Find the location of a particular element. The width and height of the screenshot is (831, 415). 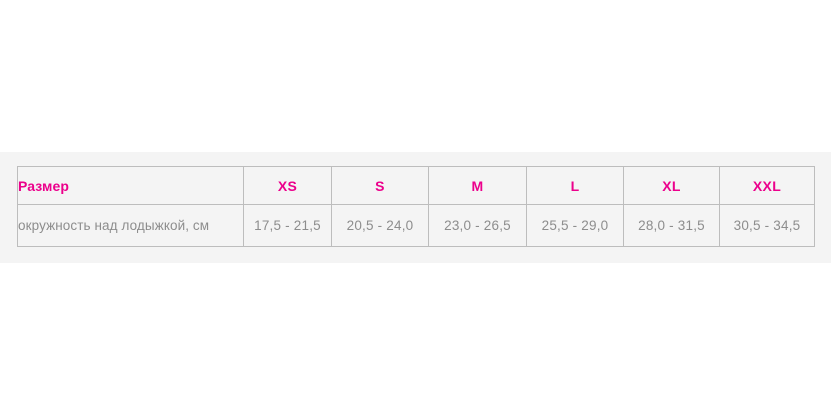

row-label-ankle-circumference: окружность над лодыжкой, см is located at coordinates (130, 225).